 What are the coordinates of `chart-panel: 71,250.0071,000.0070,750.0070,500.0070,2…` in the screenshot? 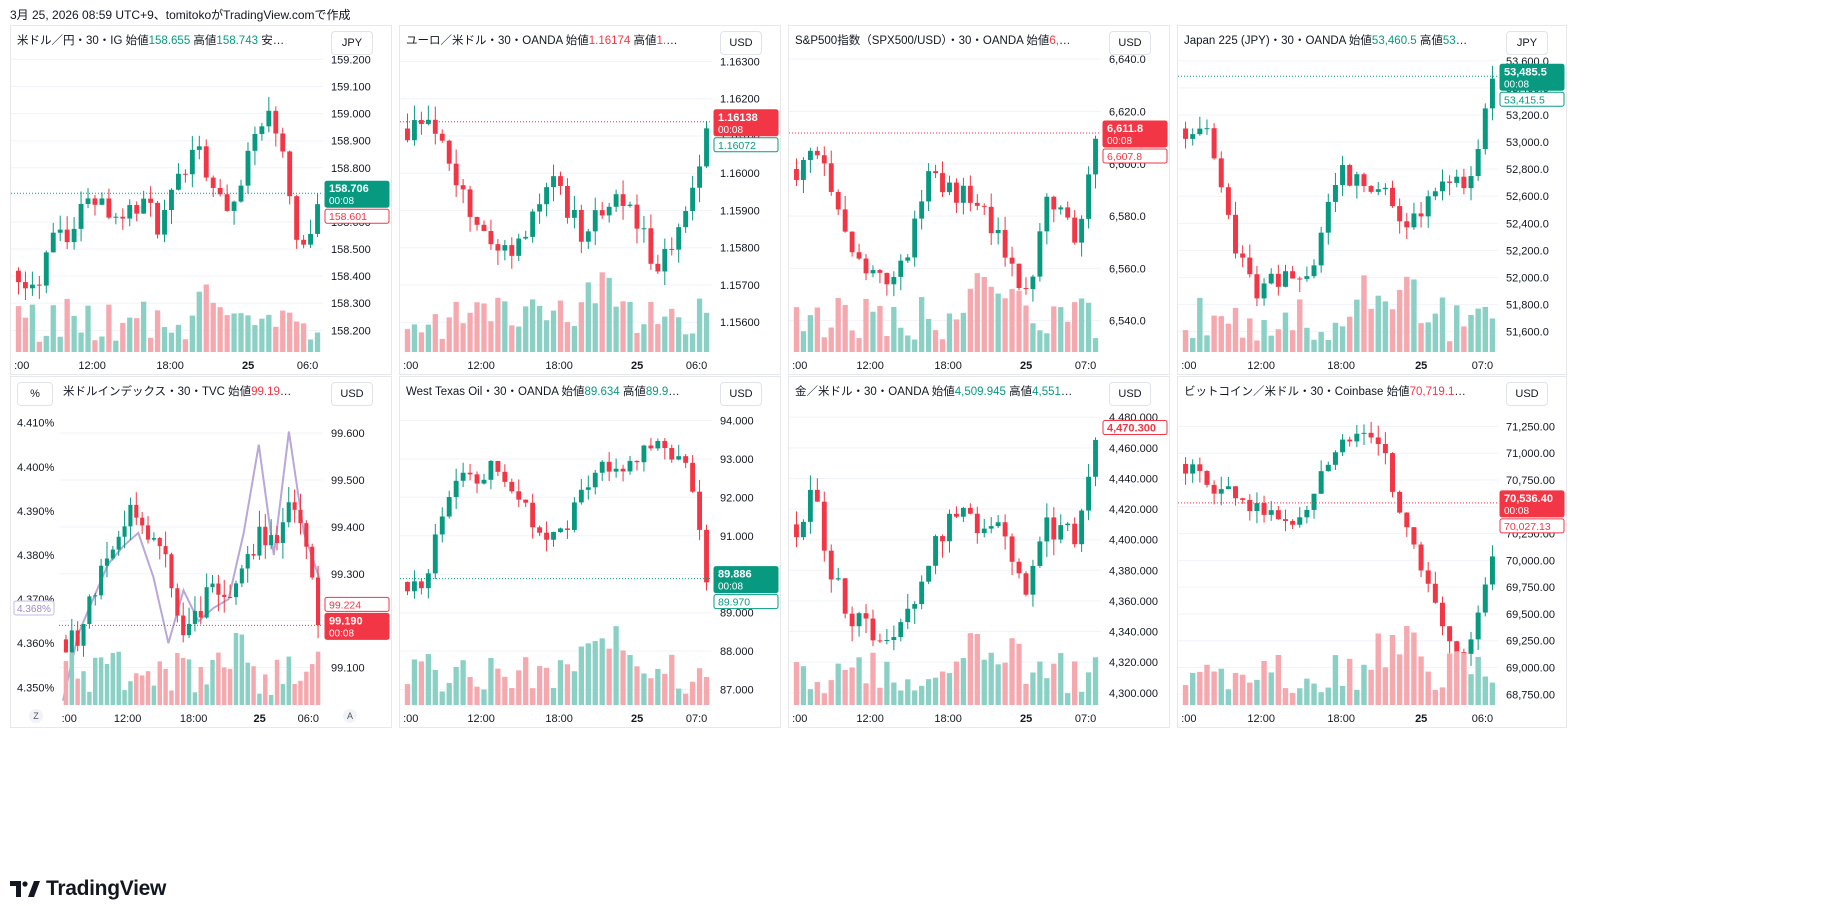 It's located at (1372, 552).